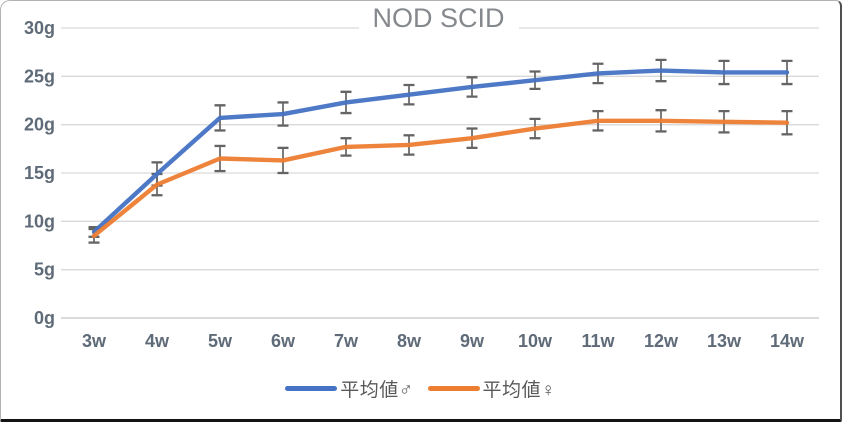  I want to click on x-axis-label: 6w, so click(283, 341).